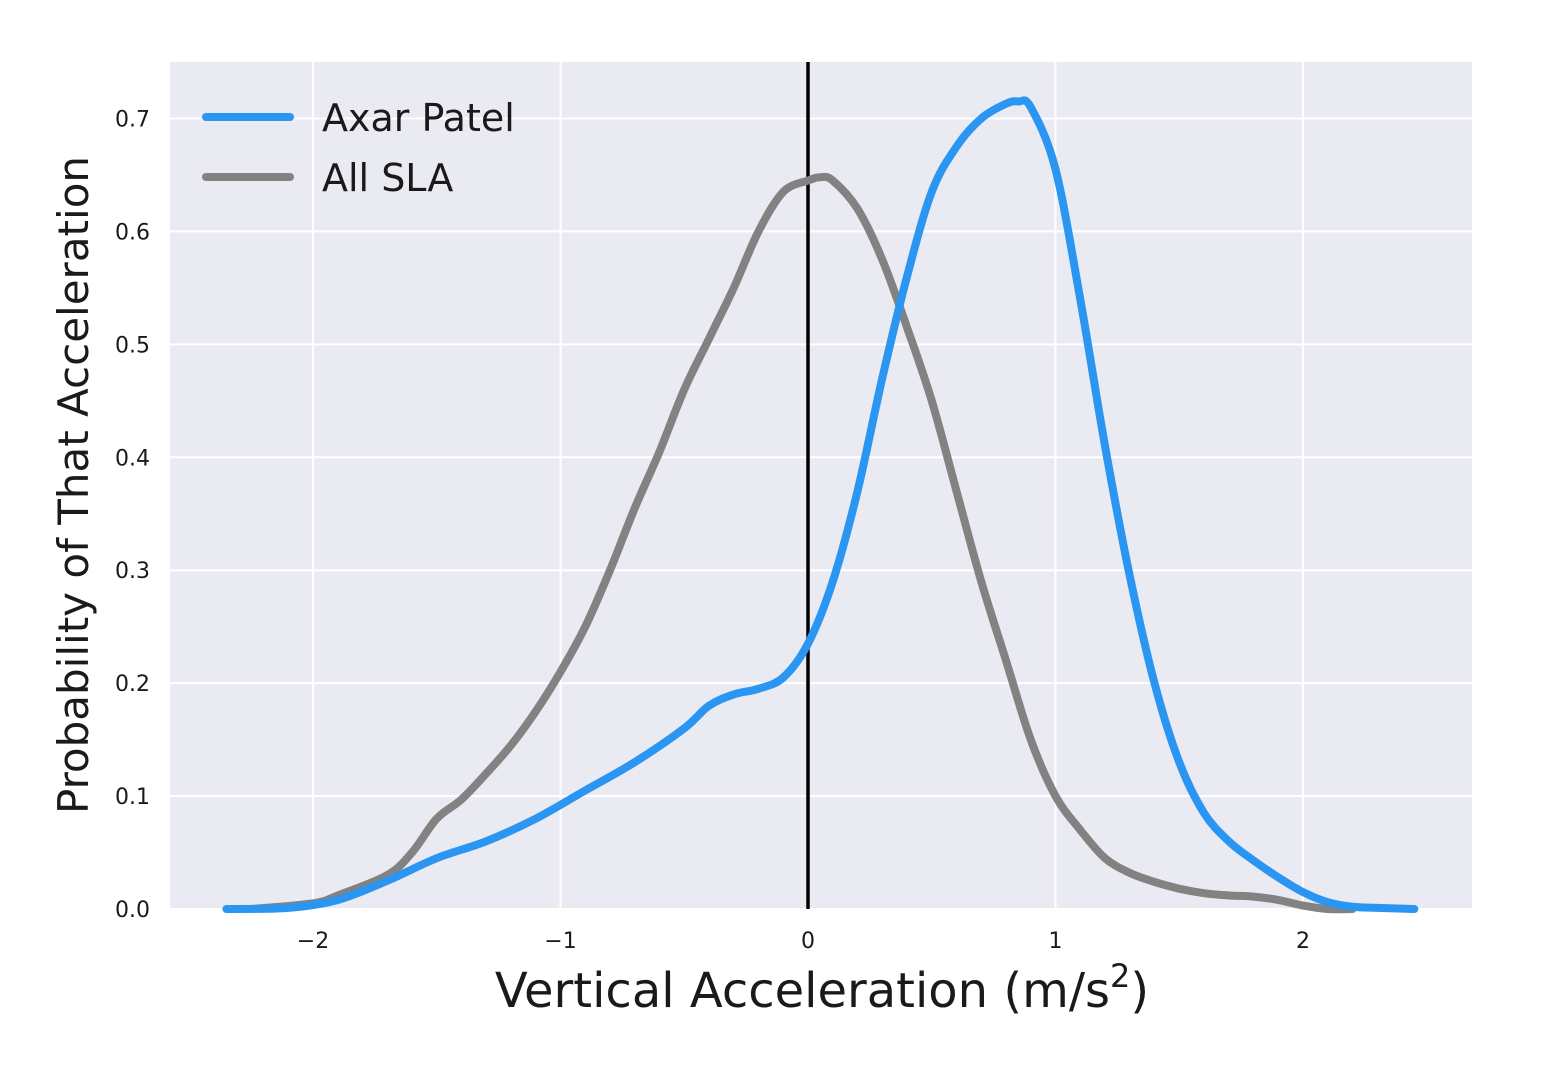 Image resolution: width=1564 pixels, height=1066 pixels. I want to click on y-tick-label: 0.6, so click(132, 232).